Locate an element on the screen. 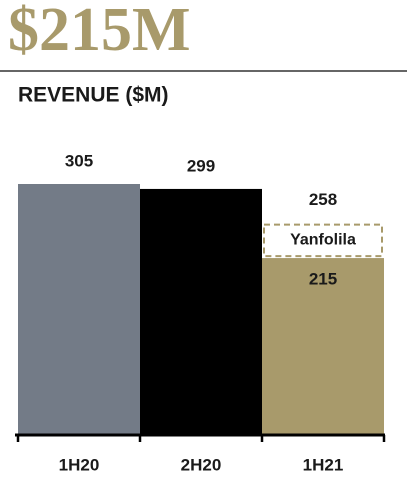 This screenshot has height=479, width=407. value-label: 305 is located at coordinates (79, 160).